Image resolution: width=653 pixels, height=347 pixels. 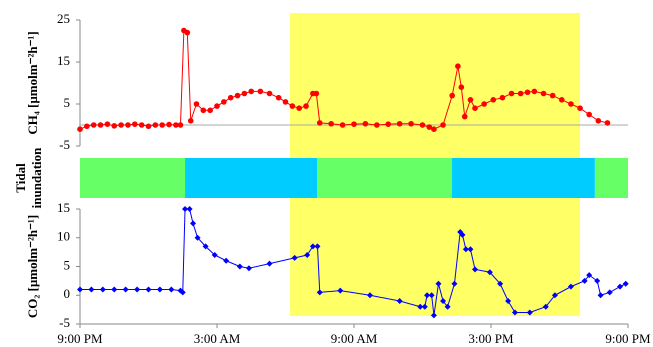 What do you see at coordinates (63, 207) in the screenshot?
I see `y-tick-label: 15` at bounding box center [63, 207].